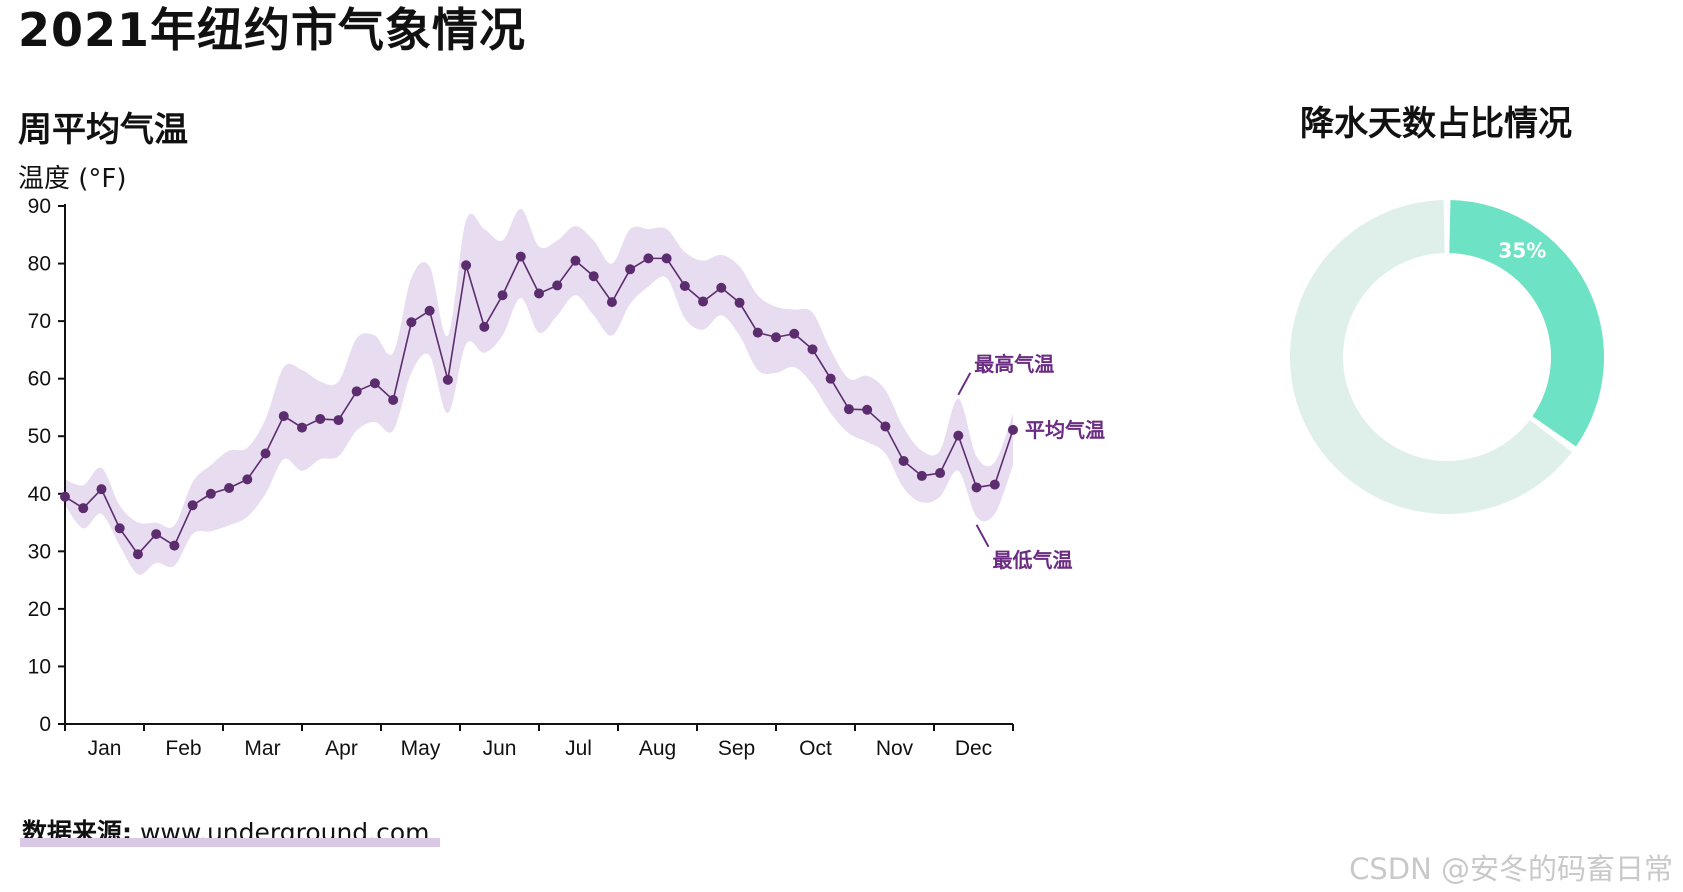  Describe the element at coordinates (1033, 560) in the screenshot. I see `min-temperature-annotation: 最低气温` at that location.